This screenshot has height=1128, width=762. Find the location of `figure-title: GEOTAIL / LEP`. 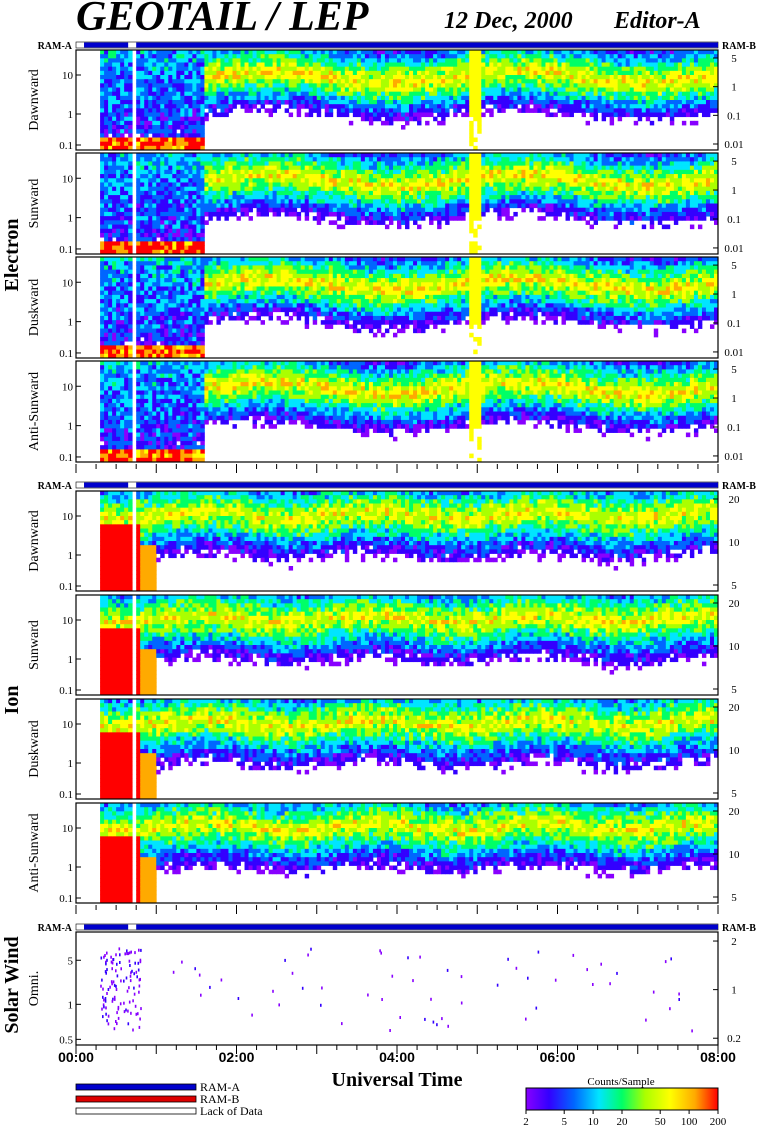

figure-title: GEOTAIL / LEP is located at coordinates (222, 20).